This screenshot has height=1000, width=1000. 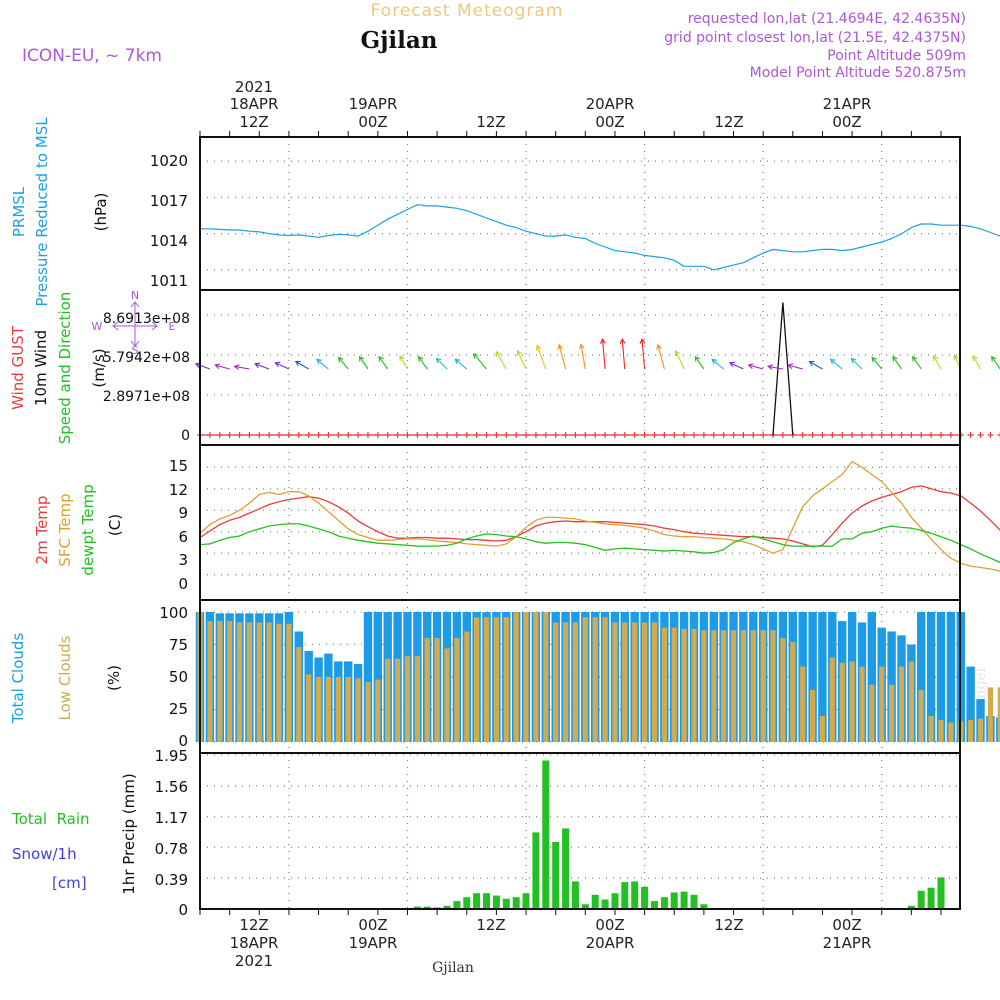 I want to click on pressure-tick: 1020, so click(x=169, y=161).